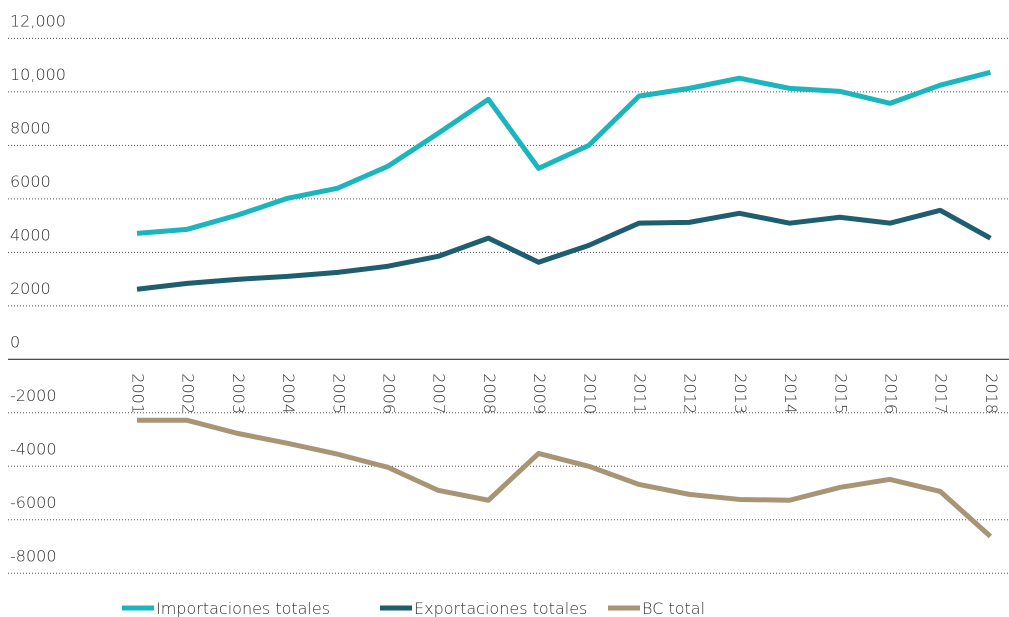 This screenshot has height=617, width=1009. I want to click on x-tick-label: 2002, so click(188, 393).